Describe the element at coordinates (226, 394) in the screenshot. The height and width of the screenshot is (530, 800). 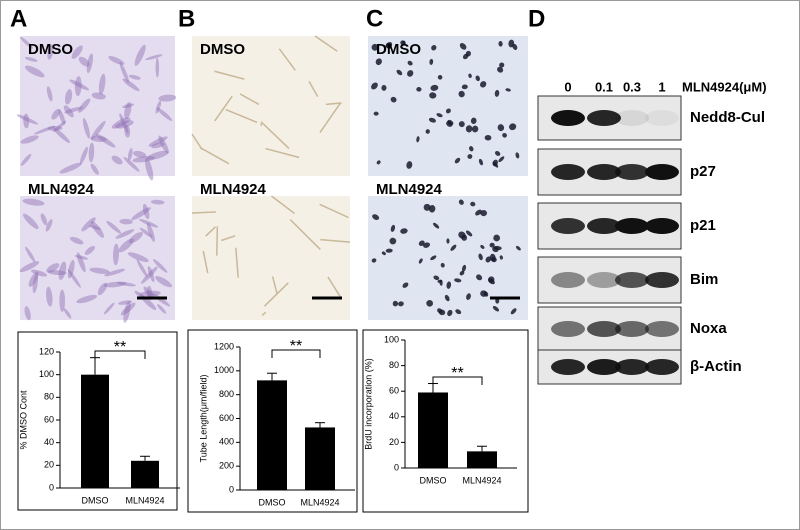
I see `y-tick-label: 800` at that location.